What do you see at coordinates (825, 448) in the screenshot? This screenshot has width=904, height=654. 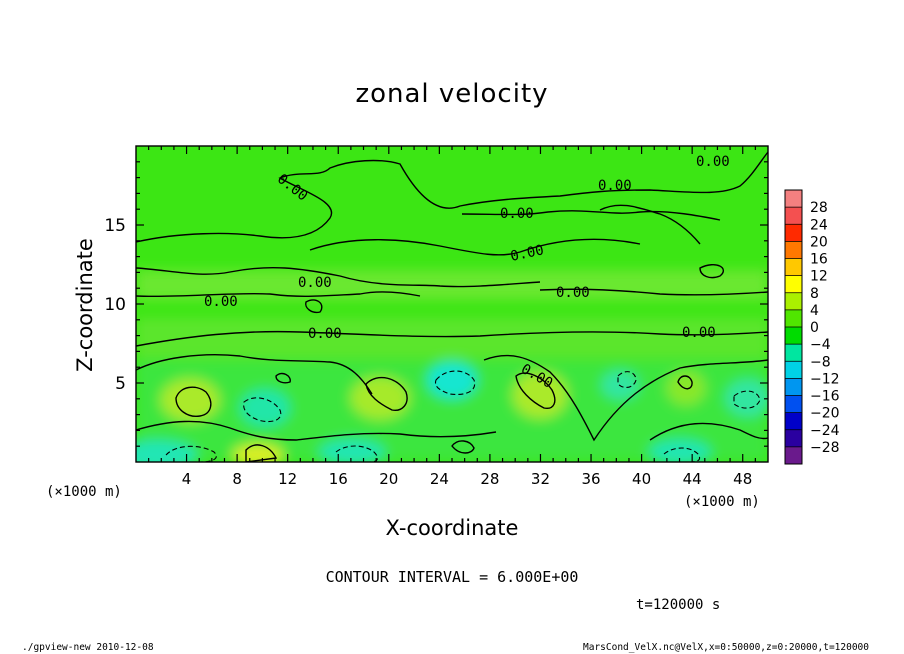 I see `colorbar-label: −28` at bounding box center [825, 448].